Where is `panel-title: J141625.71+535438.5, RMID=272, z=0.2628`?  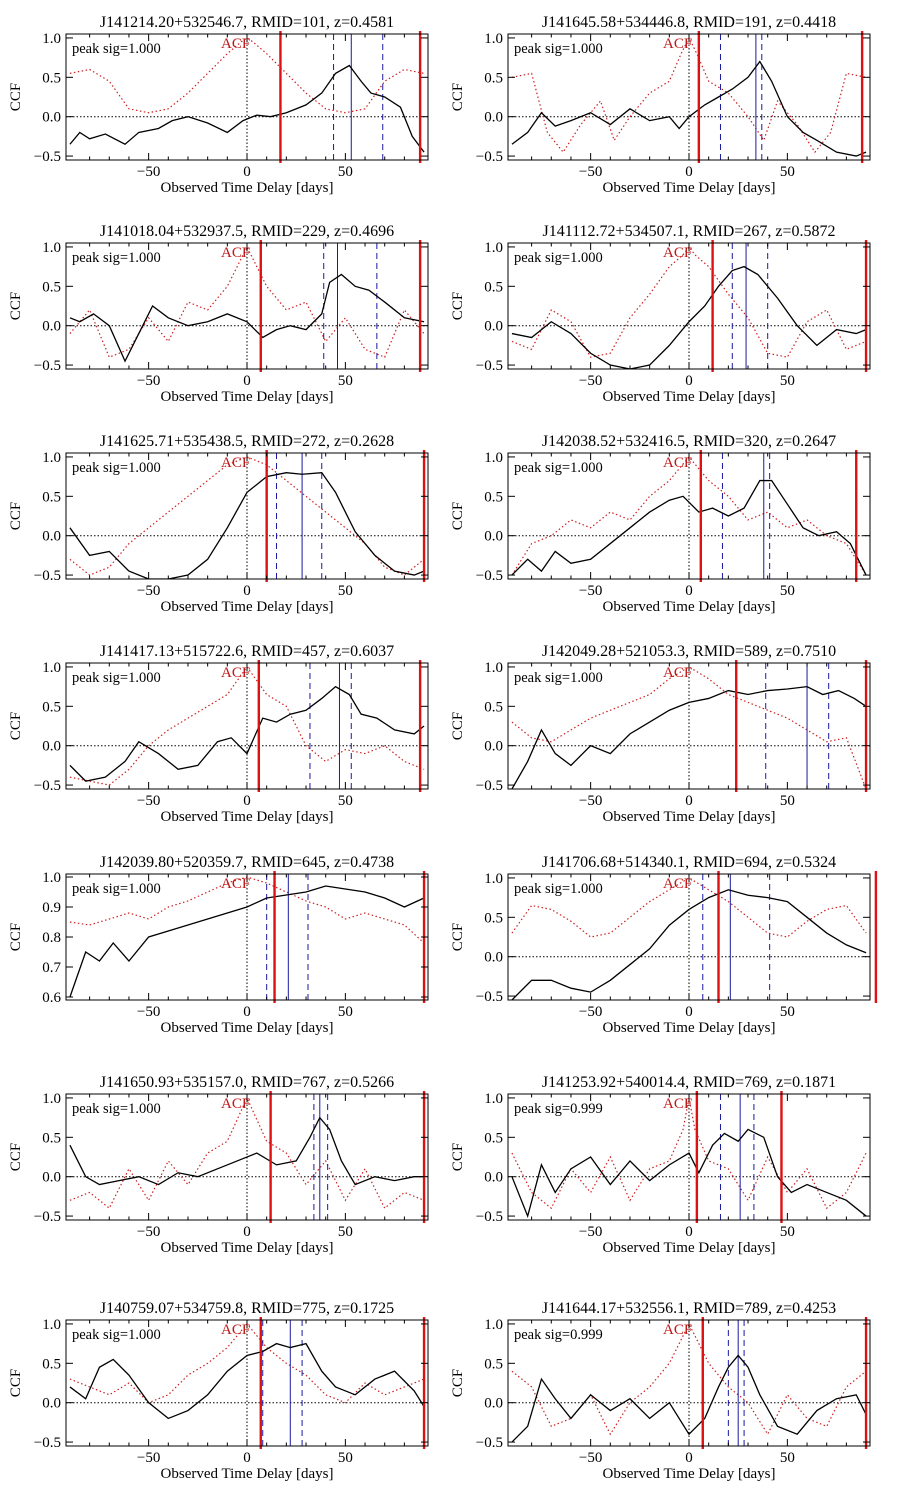 panel-title: J141625.71+535438.5, RMID=272, z=0.2628 is located at coordinates (247, 441).